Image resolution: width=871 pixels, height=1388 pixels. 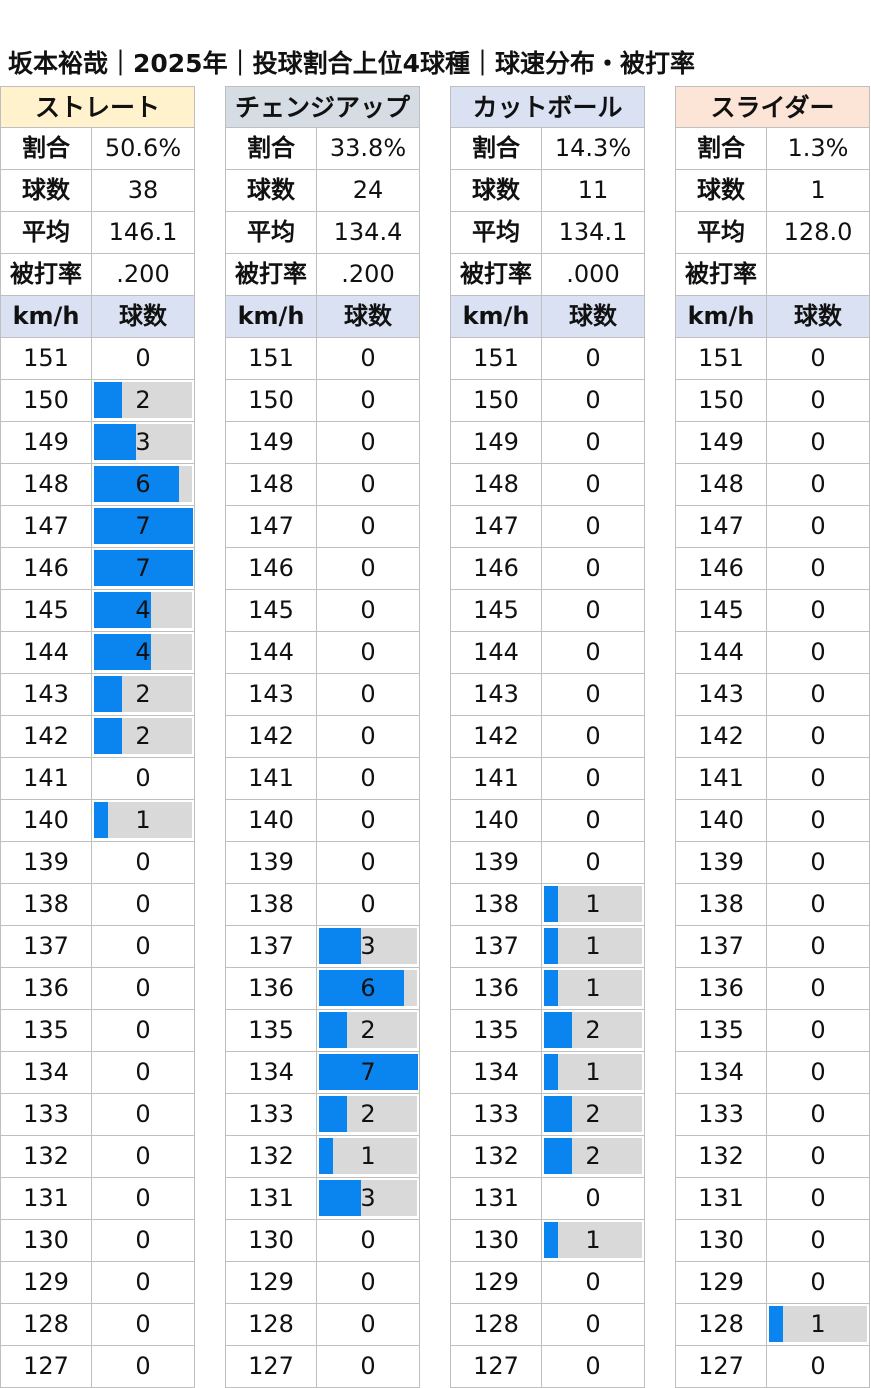 I want to click on stat-row-ratio: 割合 50.6%, so click(x=98, y=149).